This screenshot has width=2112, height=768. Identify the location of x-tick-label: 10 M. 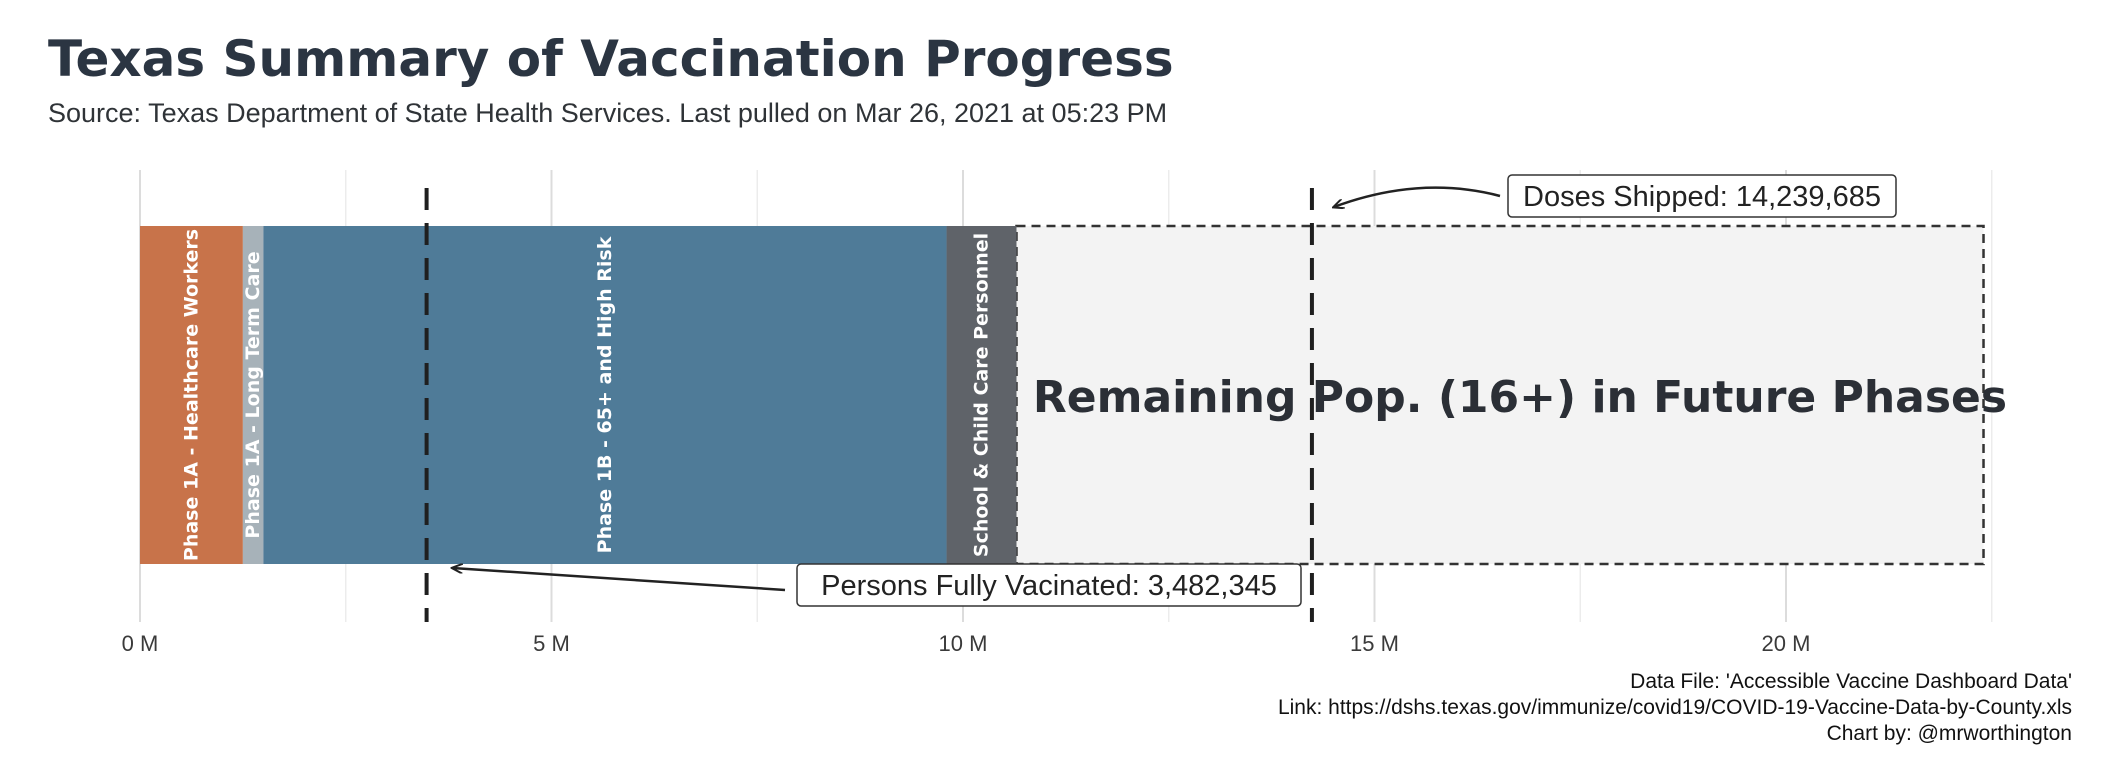
(963, 643).